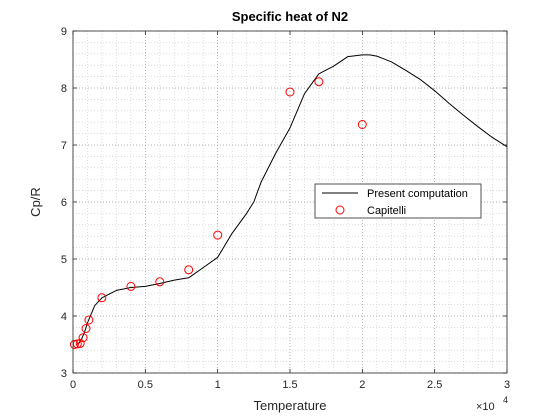  I want to click on x-tick-labels: 0 0.5 1 1.5 2 2.5 3, so click(290, 385).